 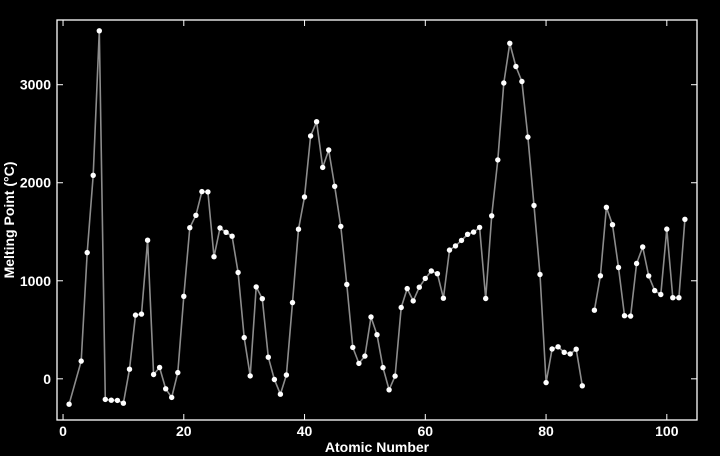 What do you see at coordinates (377, 447) in the screenshot?
I see `x-axis-label: Atomic Number` at bounding box center [377, 447].